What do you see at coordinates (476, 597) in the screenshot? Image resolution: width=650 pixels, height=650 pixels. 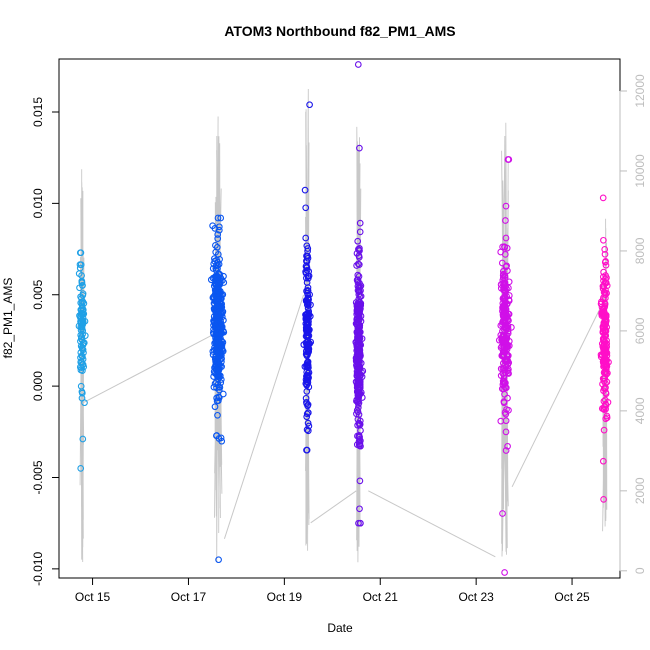 I see `x-tick-label: Oct 23` at bounding box center [476, 597].